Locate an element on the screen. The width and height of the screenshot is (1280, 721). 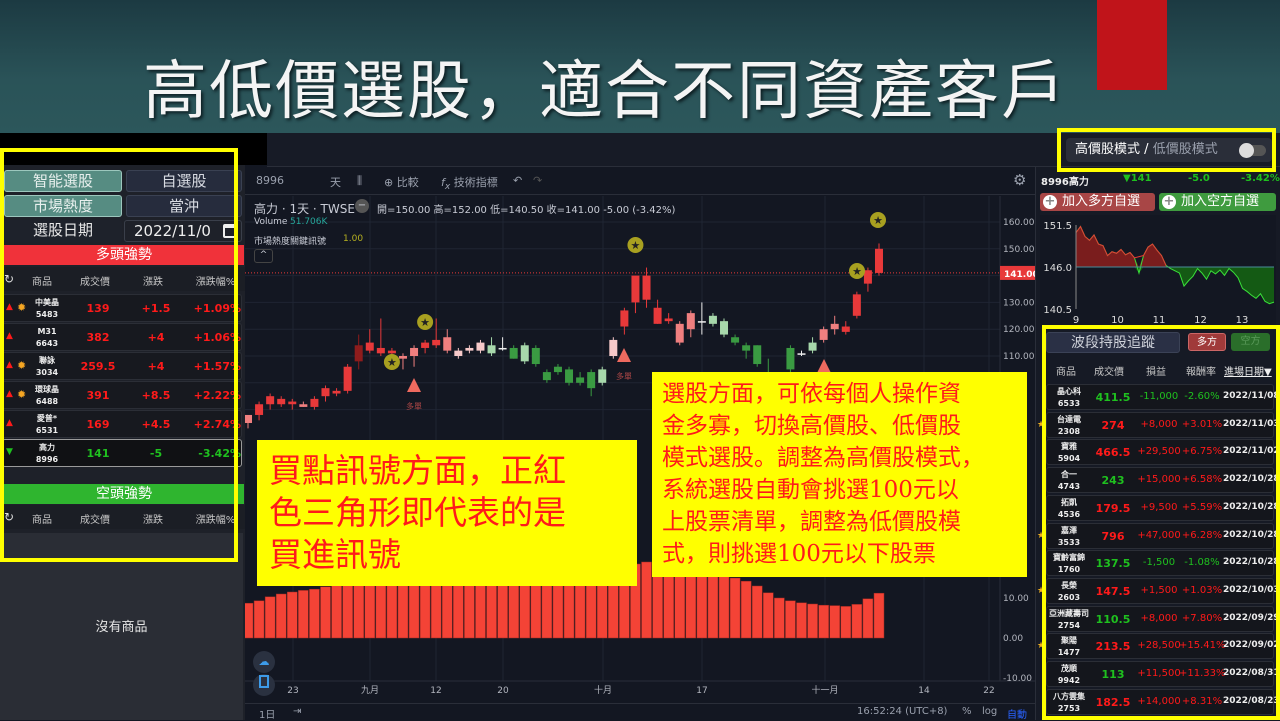
range-1d-button: 1日 is located at coordinates (267, 715).